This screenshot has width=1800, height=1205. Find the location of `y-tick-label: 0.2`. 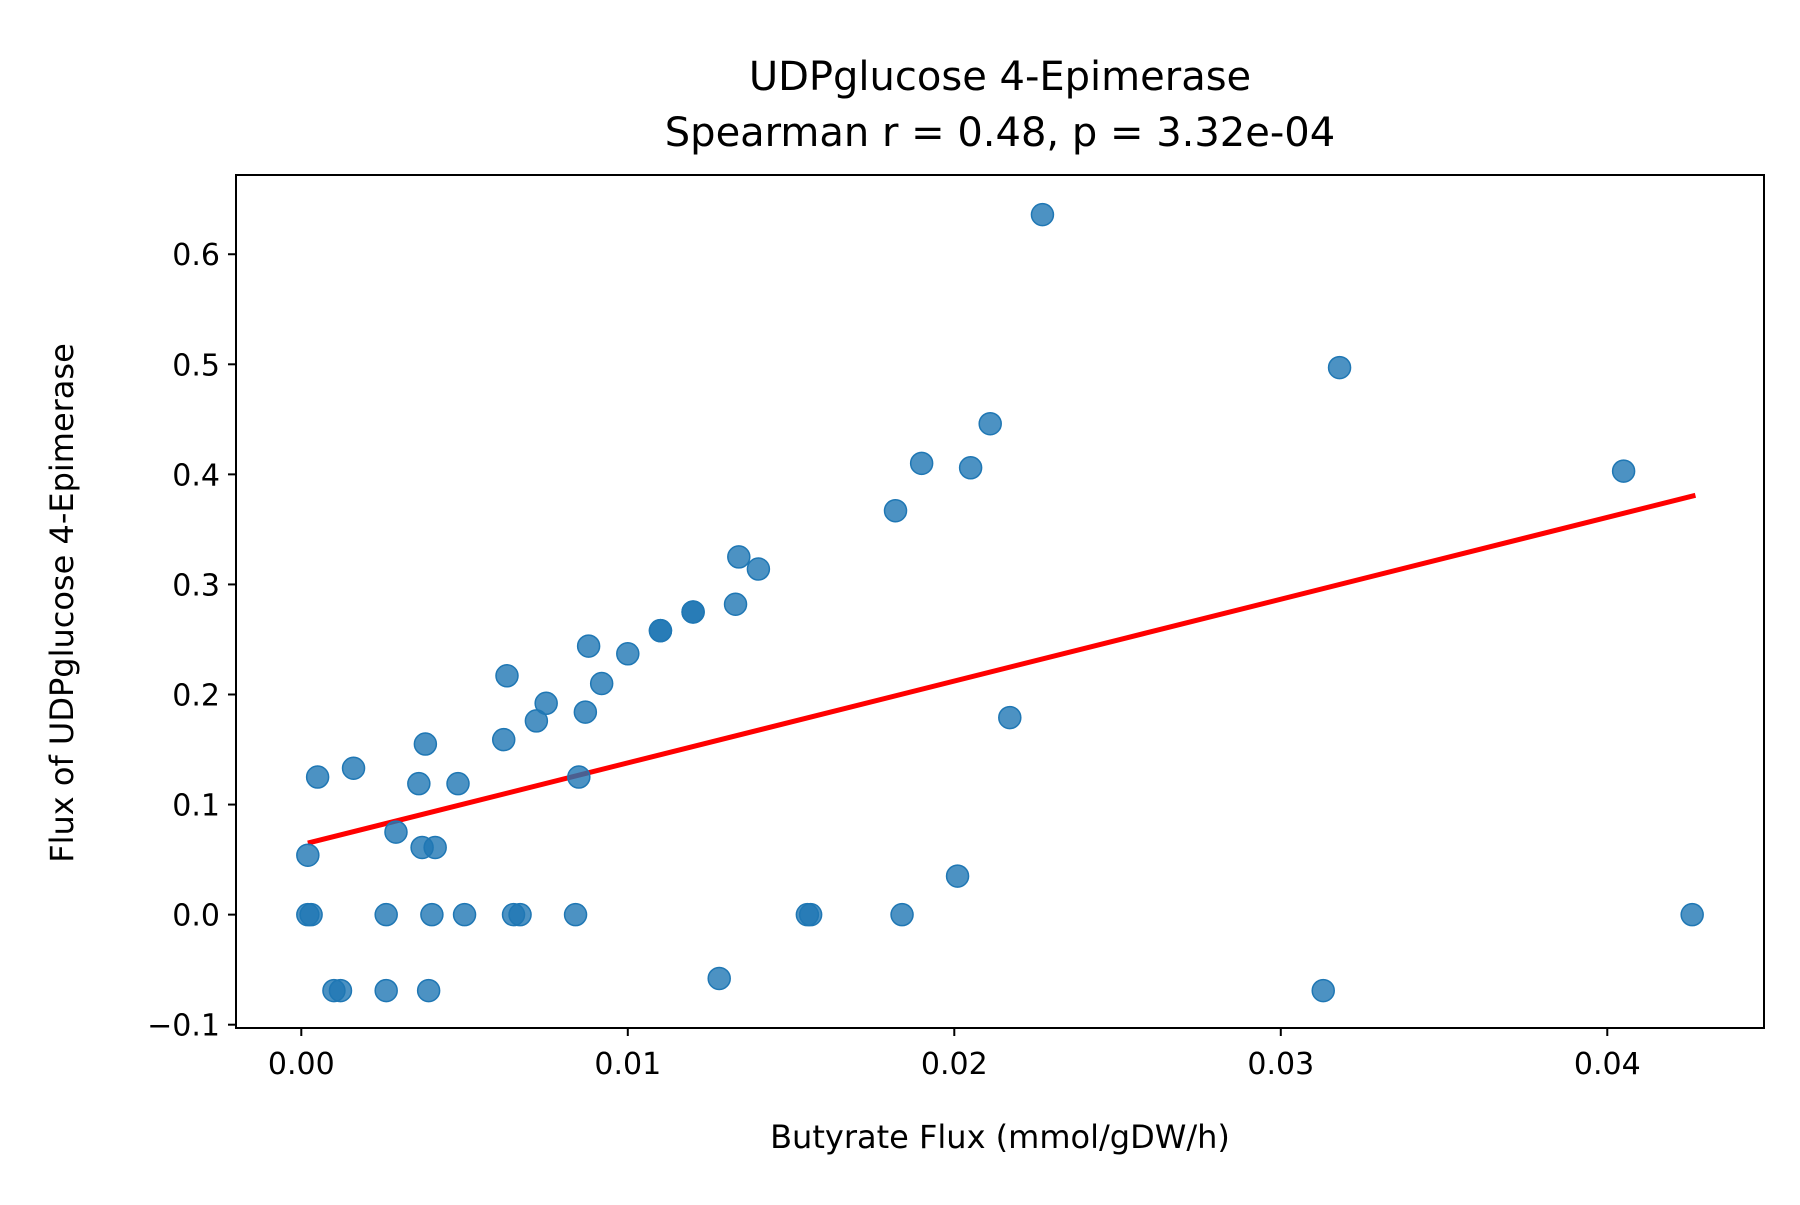

y-tick-label: 0.2 is located at coordinates (196, 696).